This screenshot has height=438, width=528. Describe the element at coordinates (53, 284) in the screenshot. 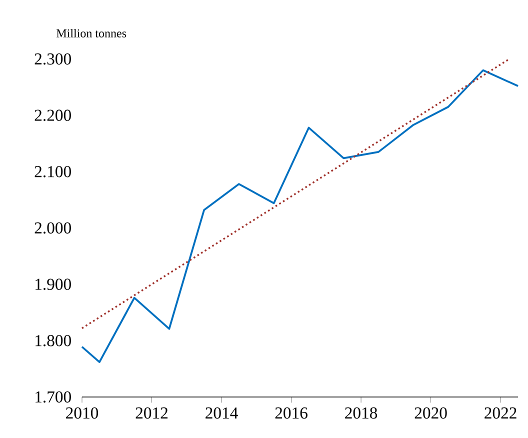

I see `y-tick-label: 1.900` at that location.